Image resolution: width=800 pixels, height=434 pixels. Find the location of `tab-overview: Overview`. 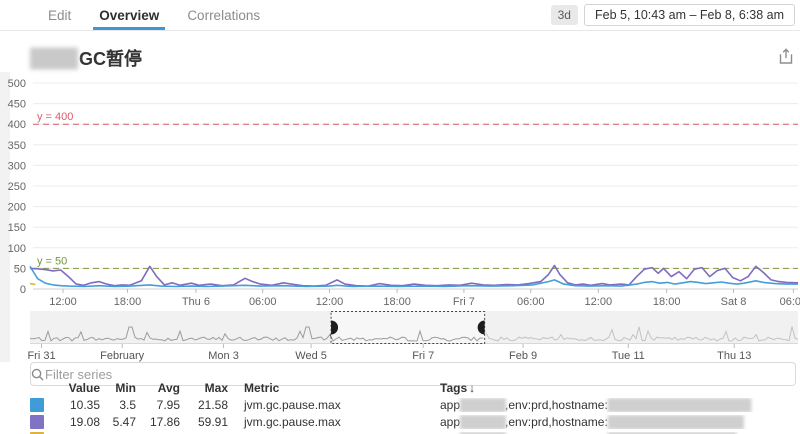

tab-overview: Overview is located at coordinates (129, 15).